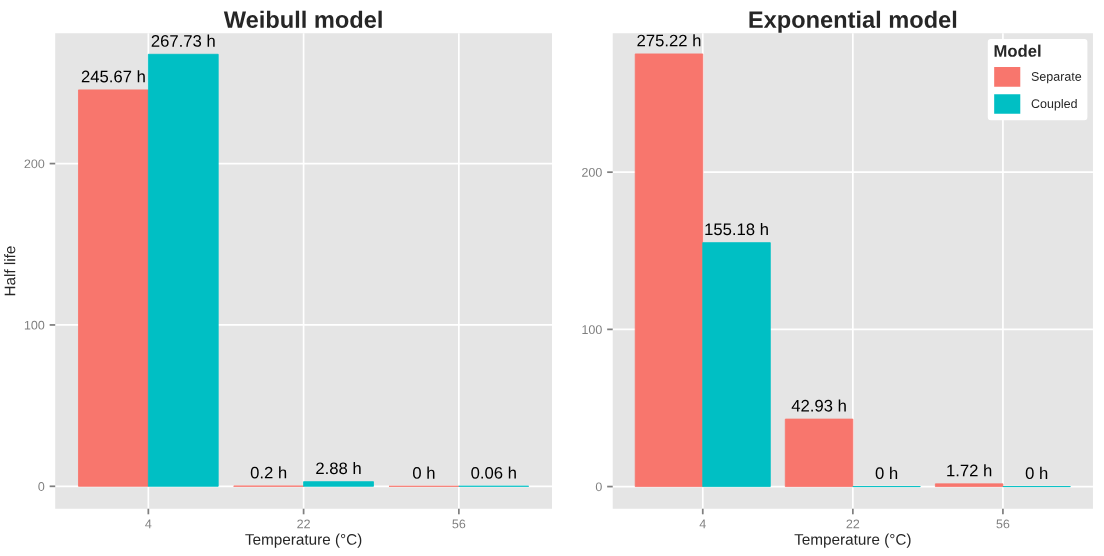 The height and width of the screenshot is (556, 1104). Describe the element at coordinates (818, 405) in the screenshot. I see `data-label: 42.93 h` at that location.